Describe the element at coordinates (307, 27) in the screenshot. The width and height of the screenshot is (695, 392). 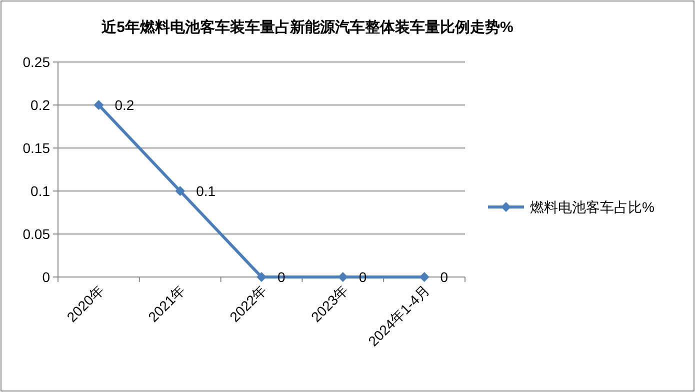
I see `chart-title: 近5年燃料电池客车装车量占新能源汽车整体装车量比例走势%` at that location.